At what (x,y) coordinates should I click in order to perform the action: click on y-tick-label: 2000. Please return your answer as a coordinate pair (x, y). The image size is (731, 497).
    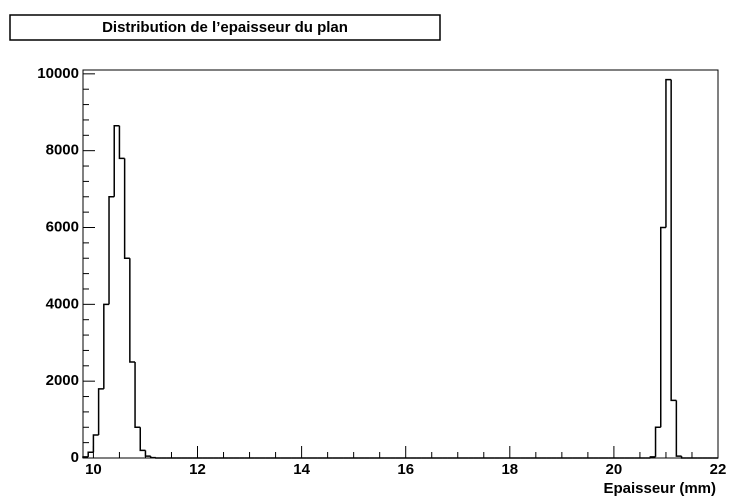
    Looking at the image, I should click on (62, 380).